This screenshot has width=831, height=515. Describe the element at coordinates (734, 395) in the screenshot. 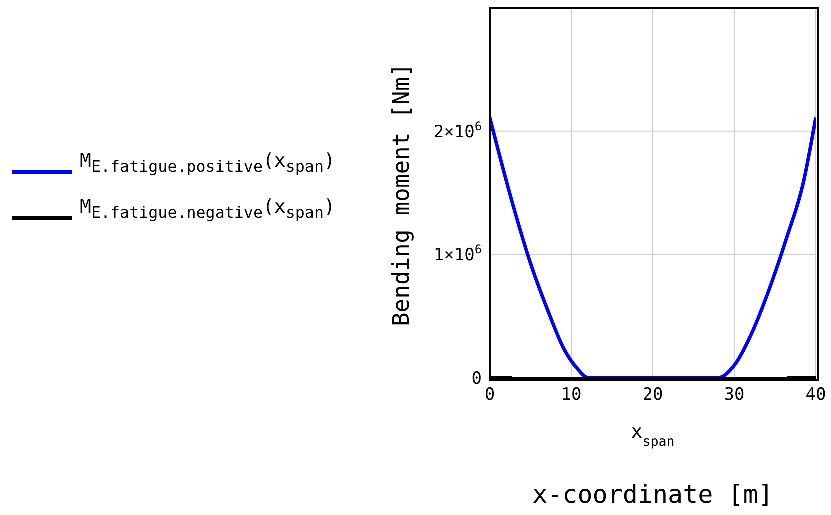

I see `x-tick-label: 30` at that location.